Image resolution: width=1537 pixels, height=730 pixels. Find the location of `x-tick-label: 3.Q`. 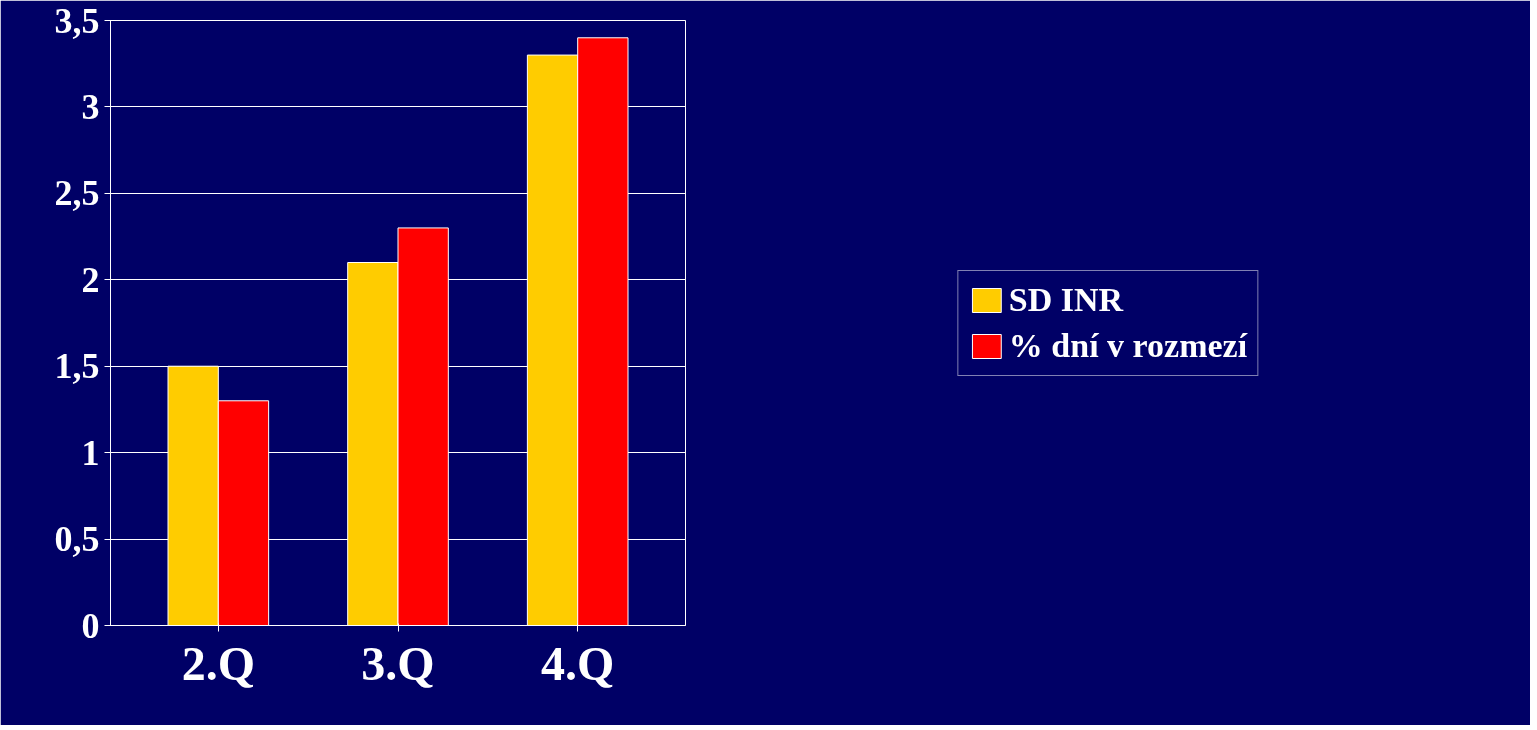

x-tick-label: 3.Q is located at coordinates (398, 663).